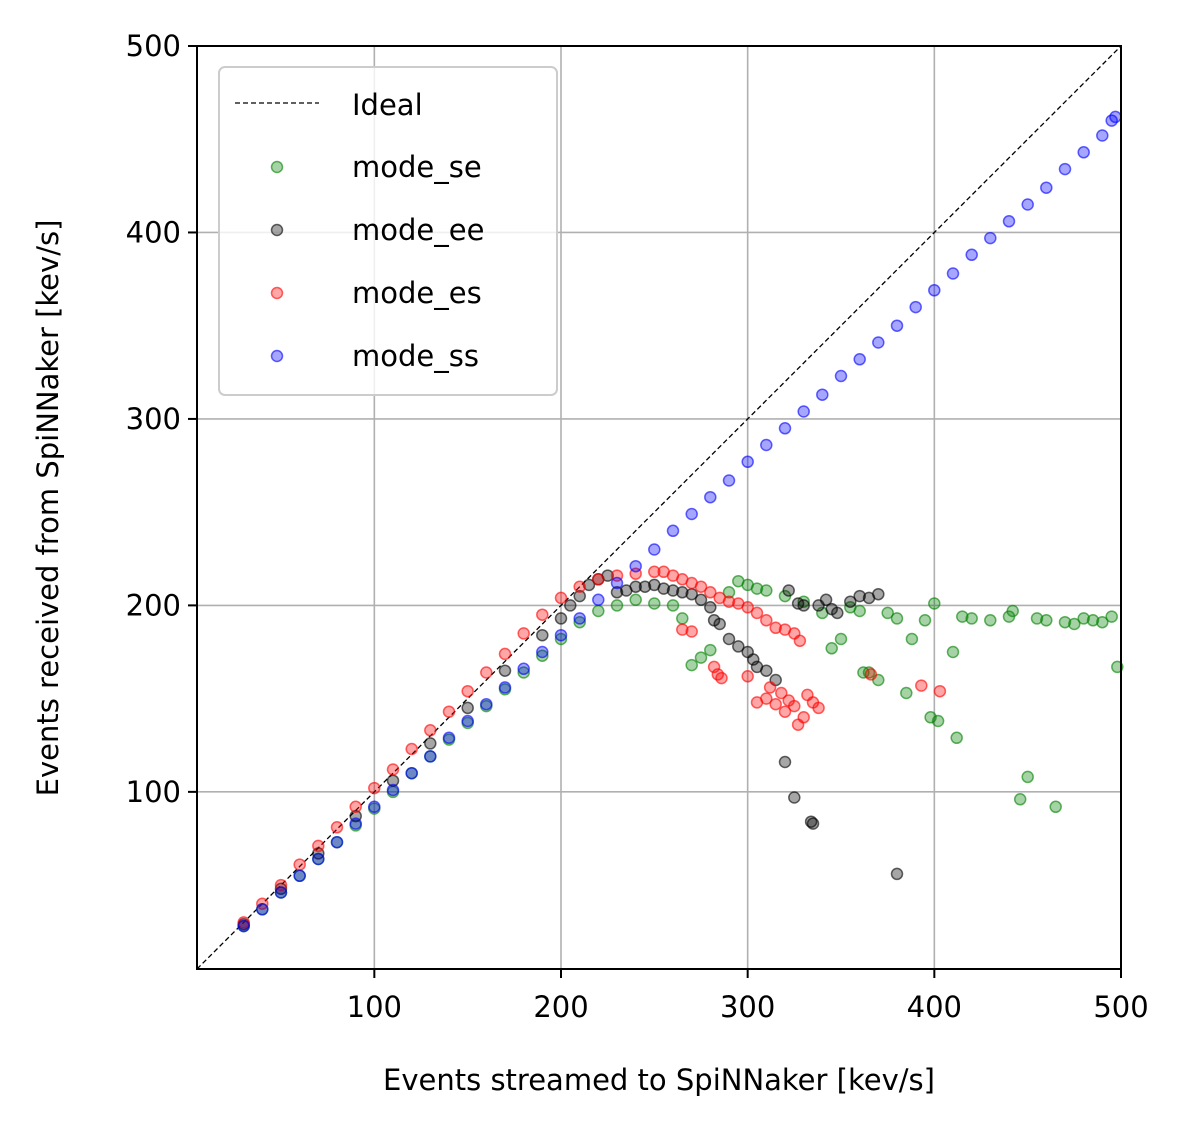 This screenshot has width=1191, height=1130. I want to click on y-tick-label: 400, so click(153, 232).